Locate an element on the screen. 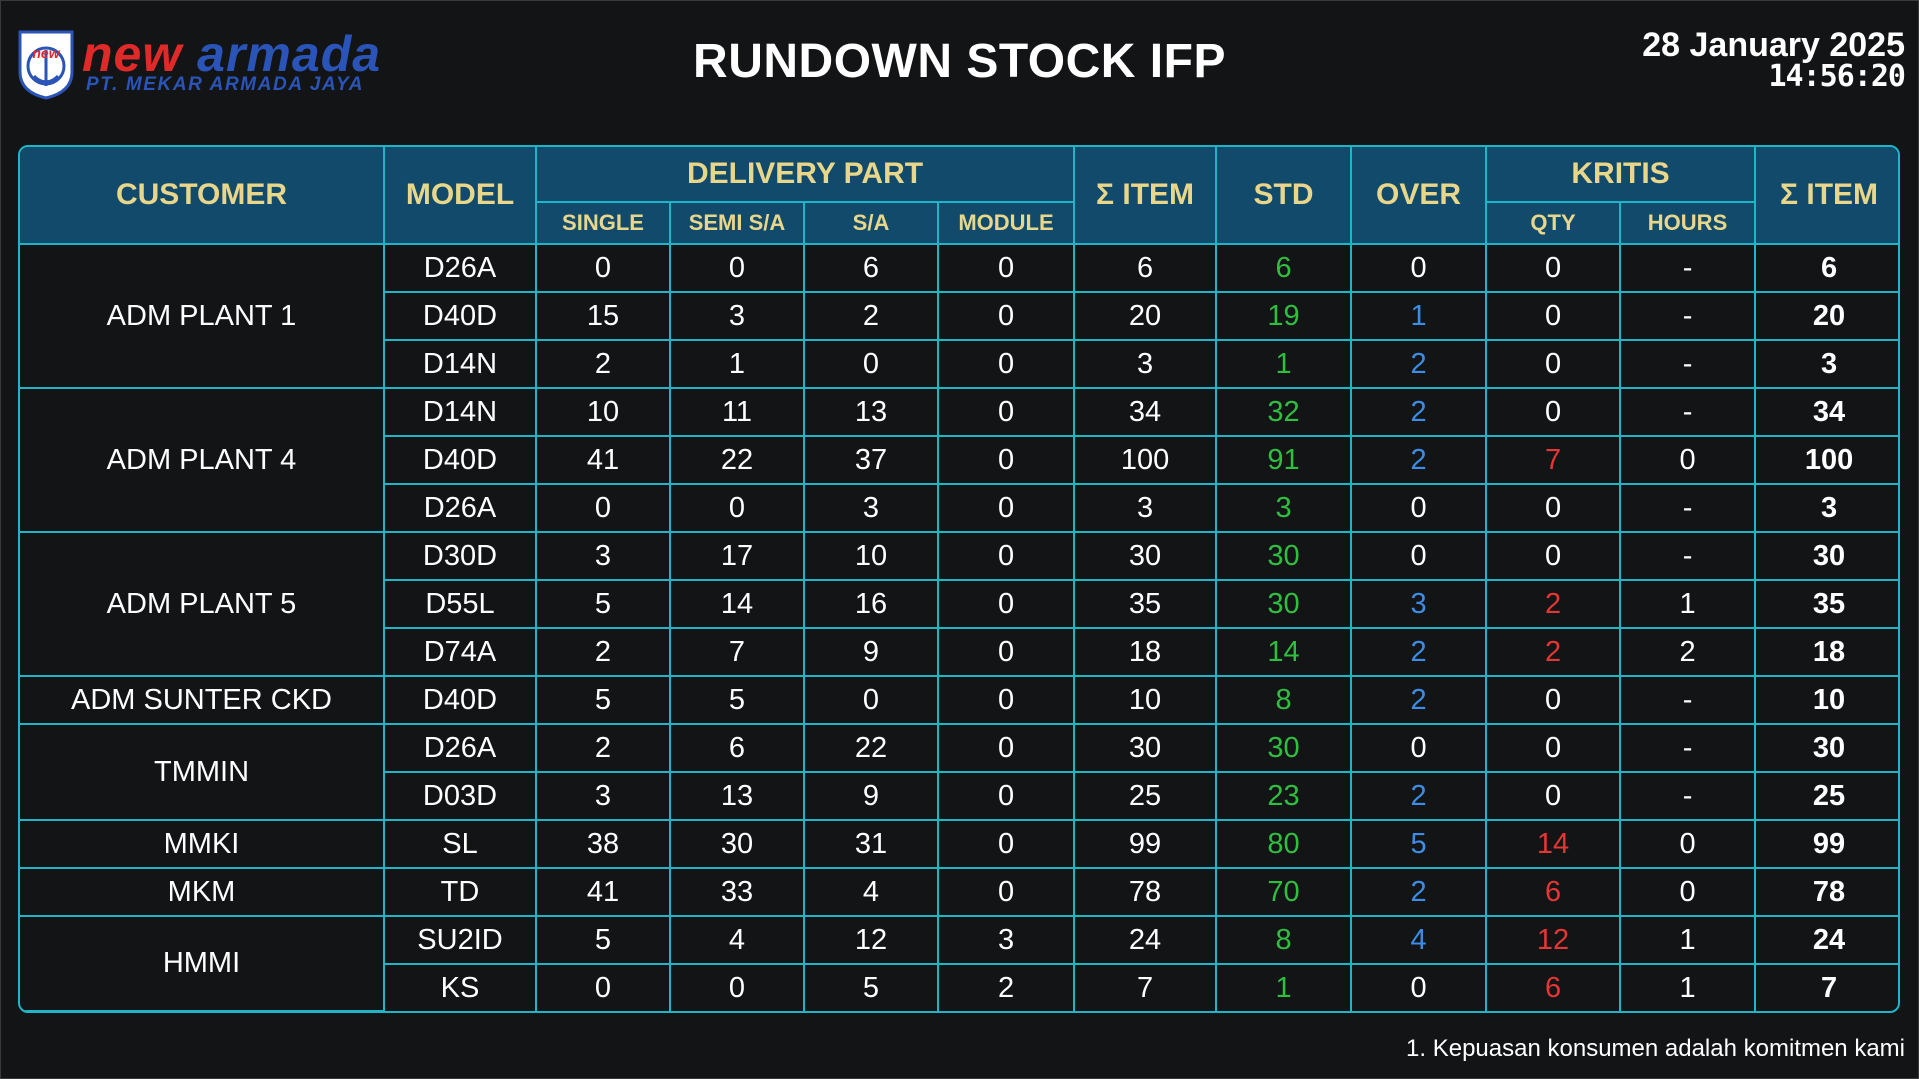 The width and height of the screenshot is (1919, 1079). cell-single: 5 is located at coordinates (603, 700).